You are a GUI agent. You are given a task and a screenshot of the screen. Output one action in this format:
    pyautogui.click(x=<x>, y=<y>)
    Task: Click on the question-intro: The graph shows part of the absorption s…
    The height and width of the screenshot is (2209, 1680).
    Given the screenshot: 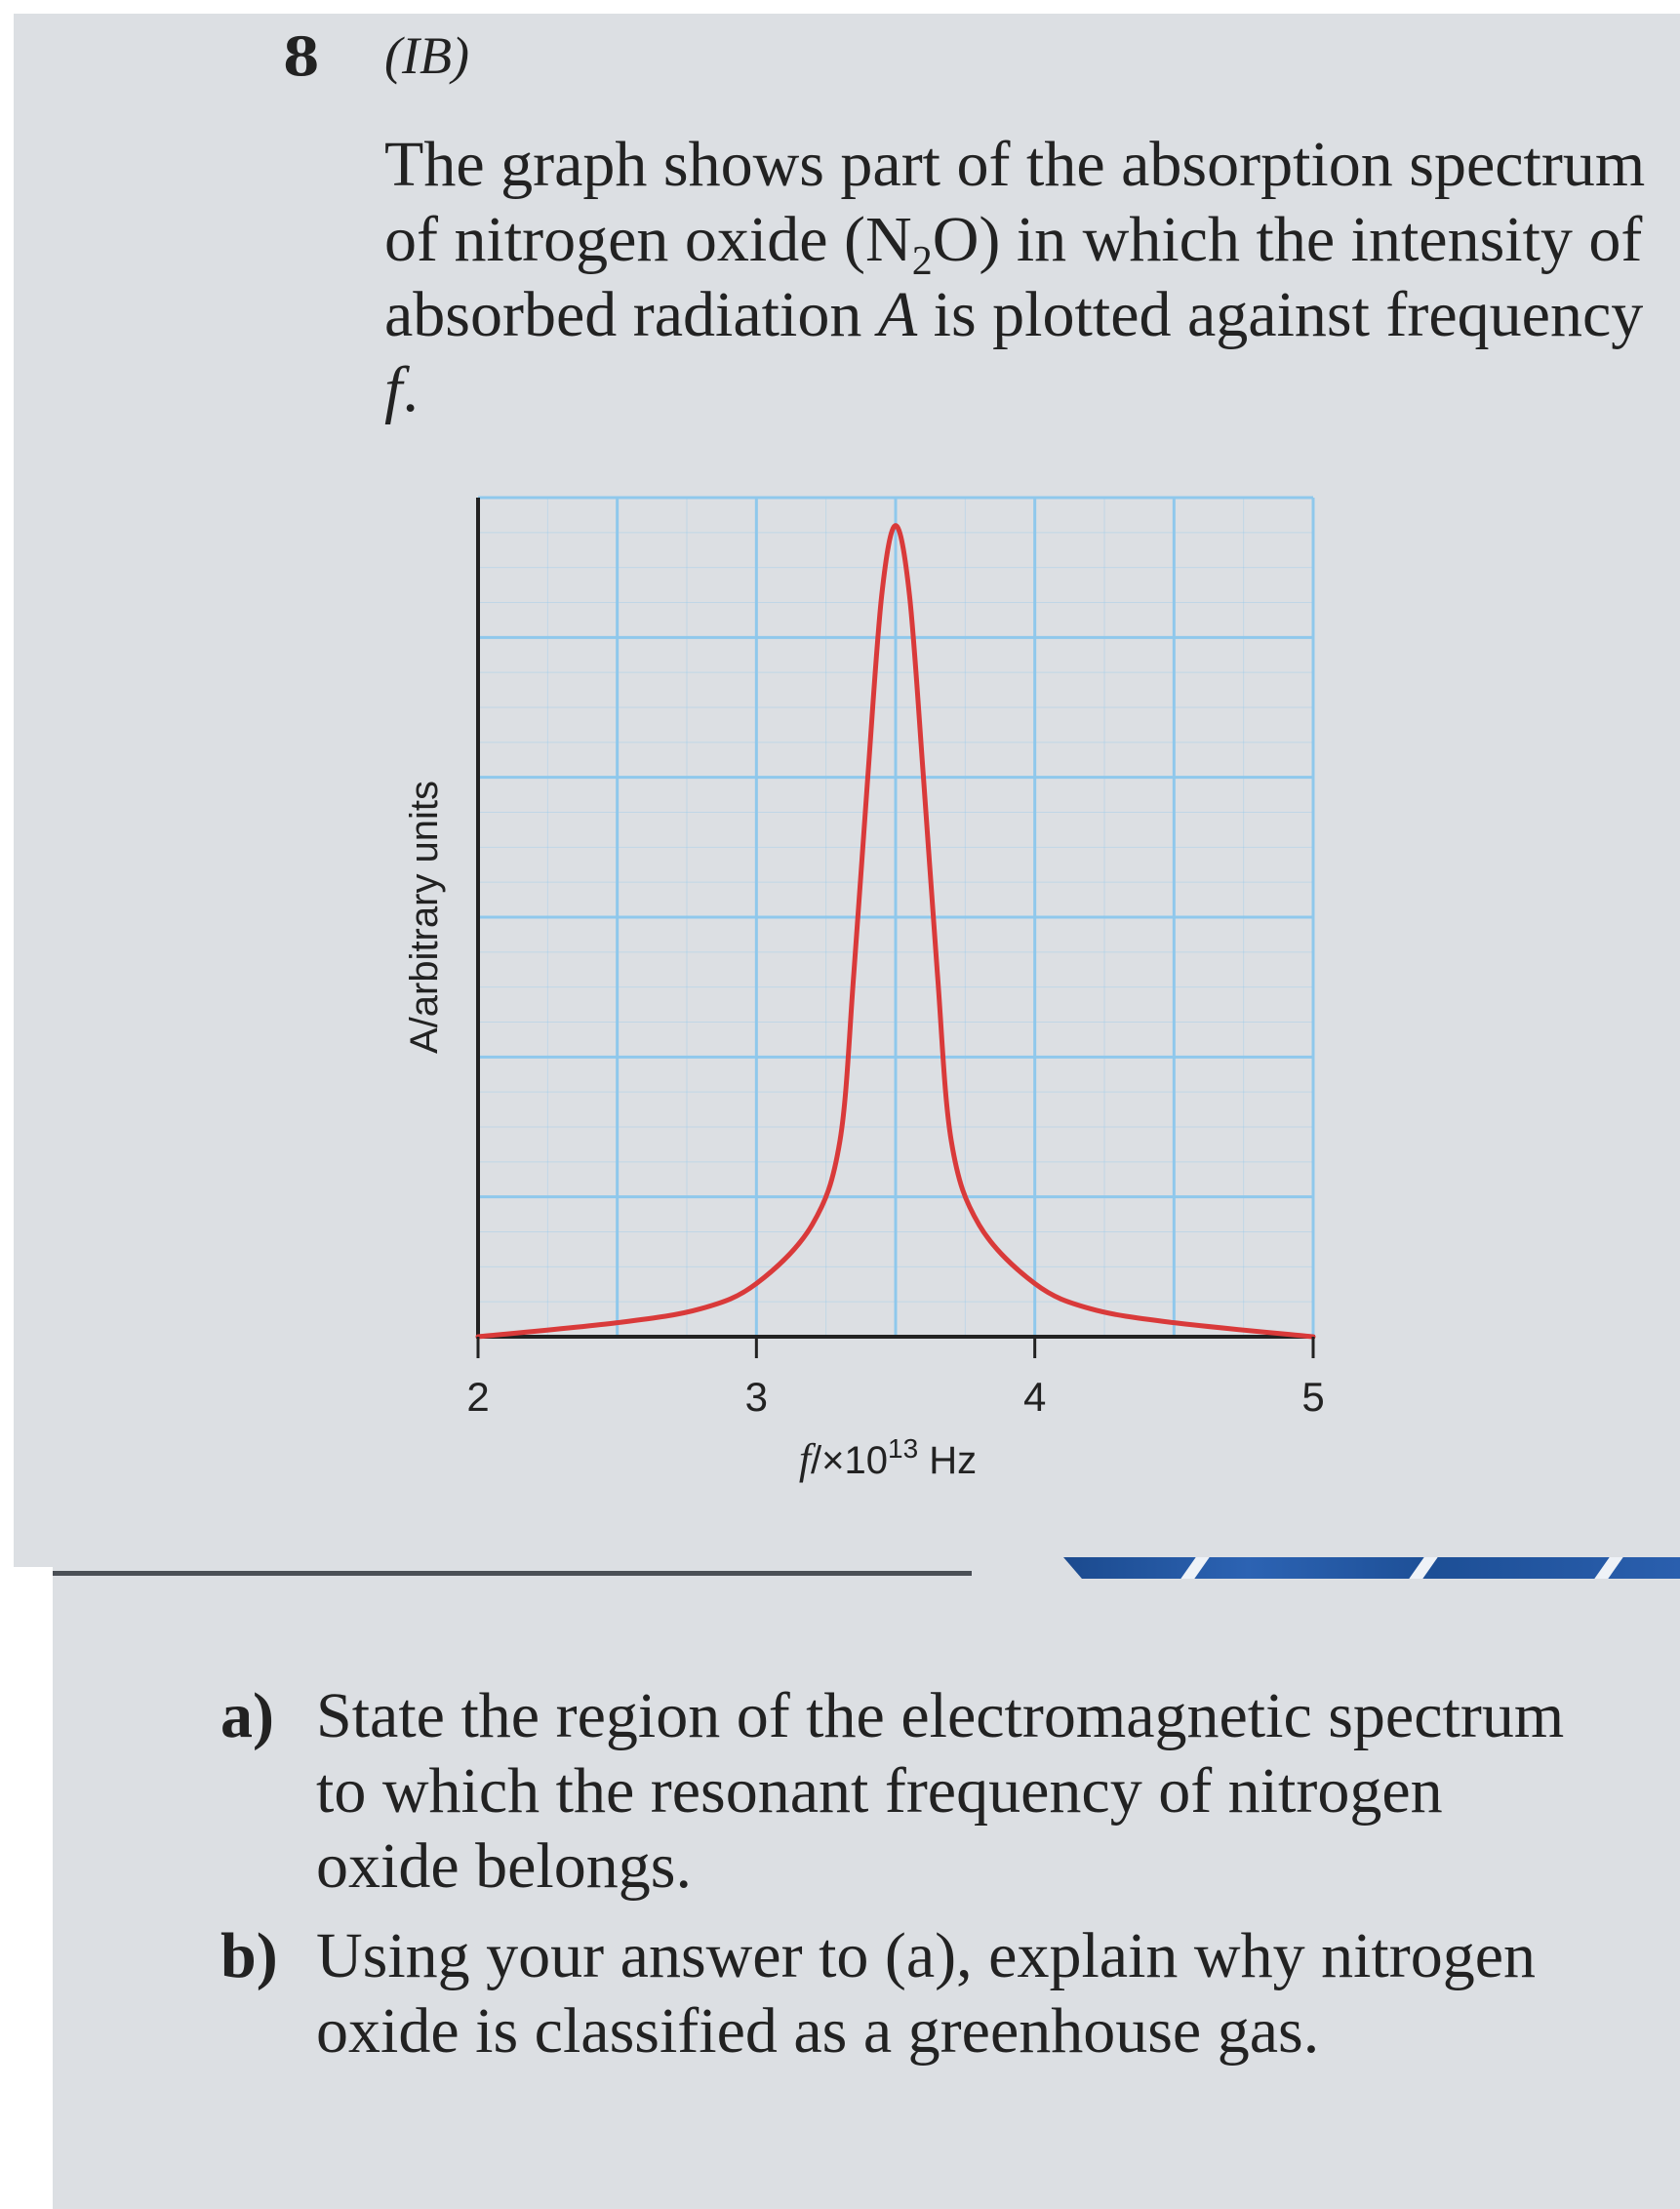 What is the action you would take?
    pyautogui.click(x=1023, y=277)
    